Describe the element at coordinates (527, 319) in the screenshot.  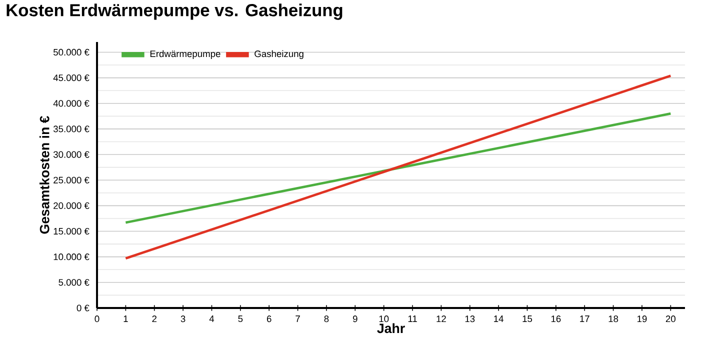
I see `x-tick-label: 15` at that location.